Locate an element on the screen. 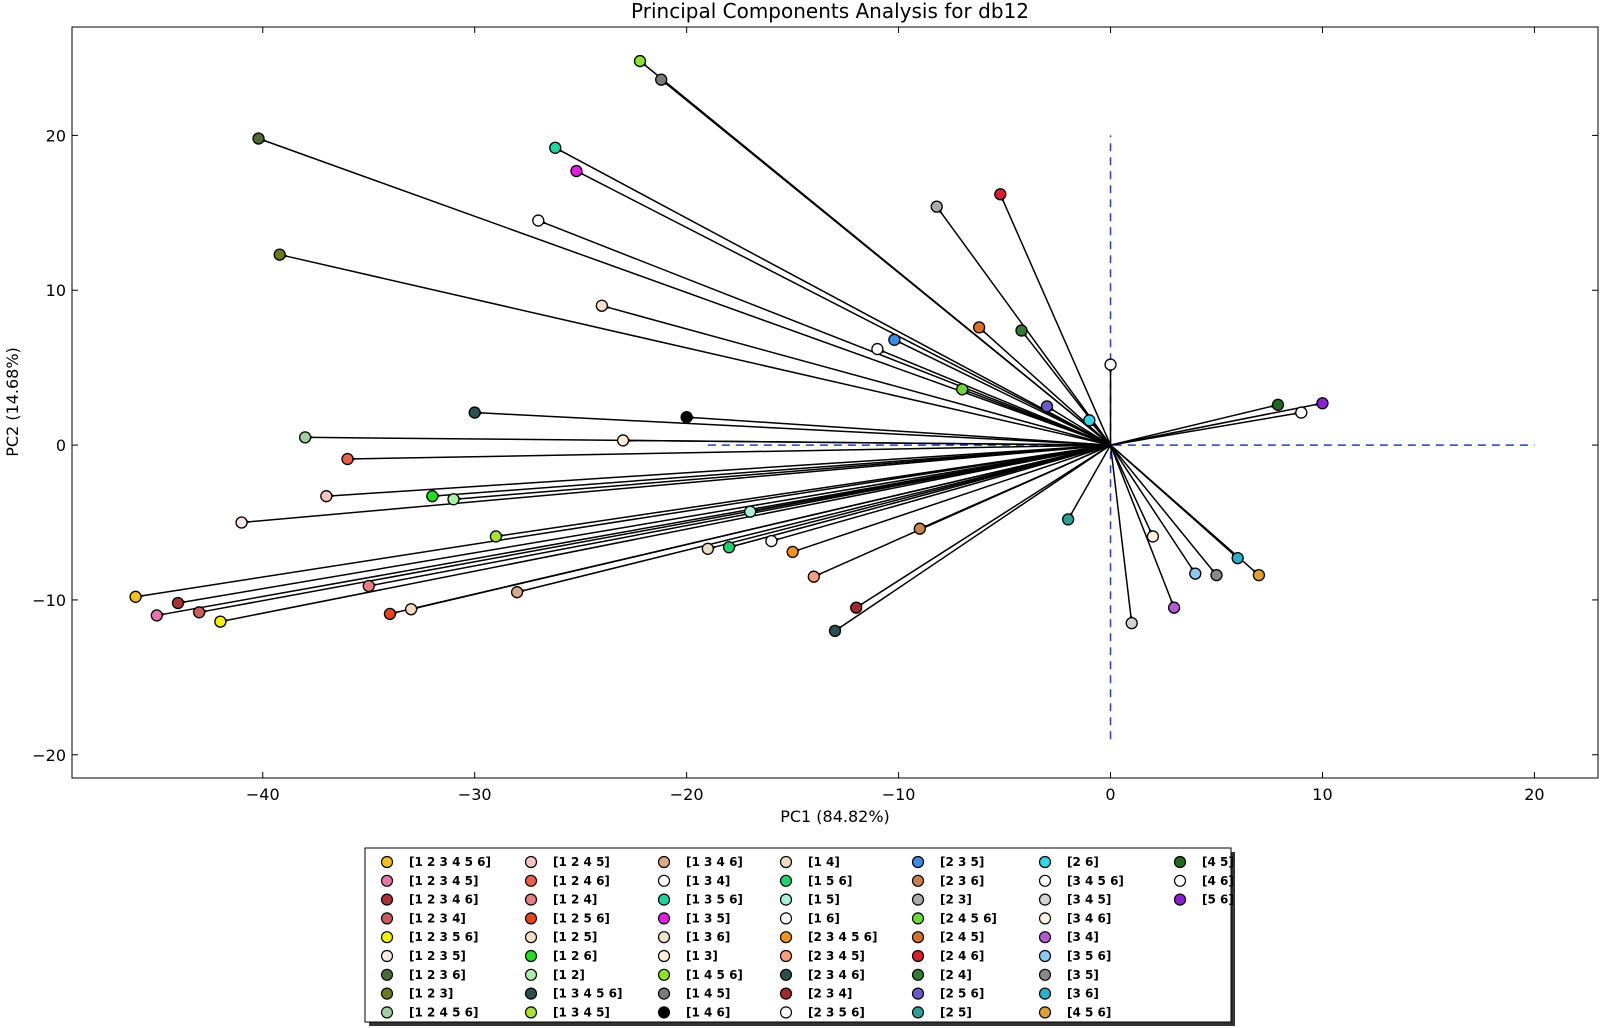 This screenshot has width=1600, height=1028. y-tick-label: −10 is located at coordinates (49, 600).